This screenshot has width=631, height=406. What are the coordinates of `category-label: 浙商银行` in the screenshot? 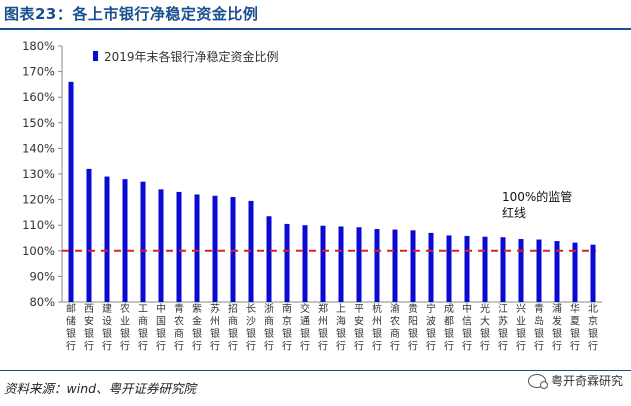 It's located at (269, 328).